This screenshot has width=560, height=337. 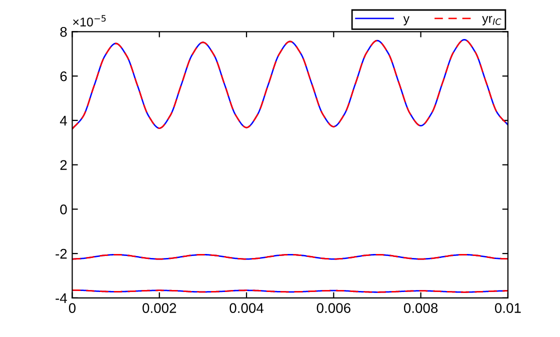 What do you see at coordinates (63, 76) in the screenshot?
I see `y-tick-label: 6` at bounding box center [63, 76].